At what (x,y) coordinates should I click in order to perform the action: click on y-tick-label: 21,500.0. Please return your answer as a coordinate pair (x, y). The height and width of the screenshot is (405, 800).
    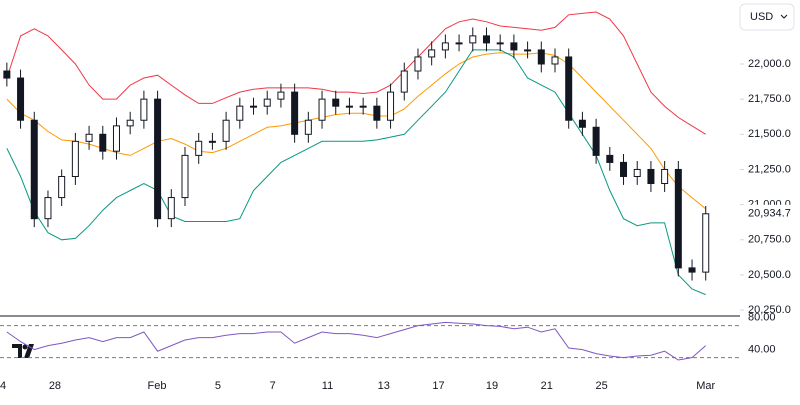
    Looking at the image, I should click on (769, 134).